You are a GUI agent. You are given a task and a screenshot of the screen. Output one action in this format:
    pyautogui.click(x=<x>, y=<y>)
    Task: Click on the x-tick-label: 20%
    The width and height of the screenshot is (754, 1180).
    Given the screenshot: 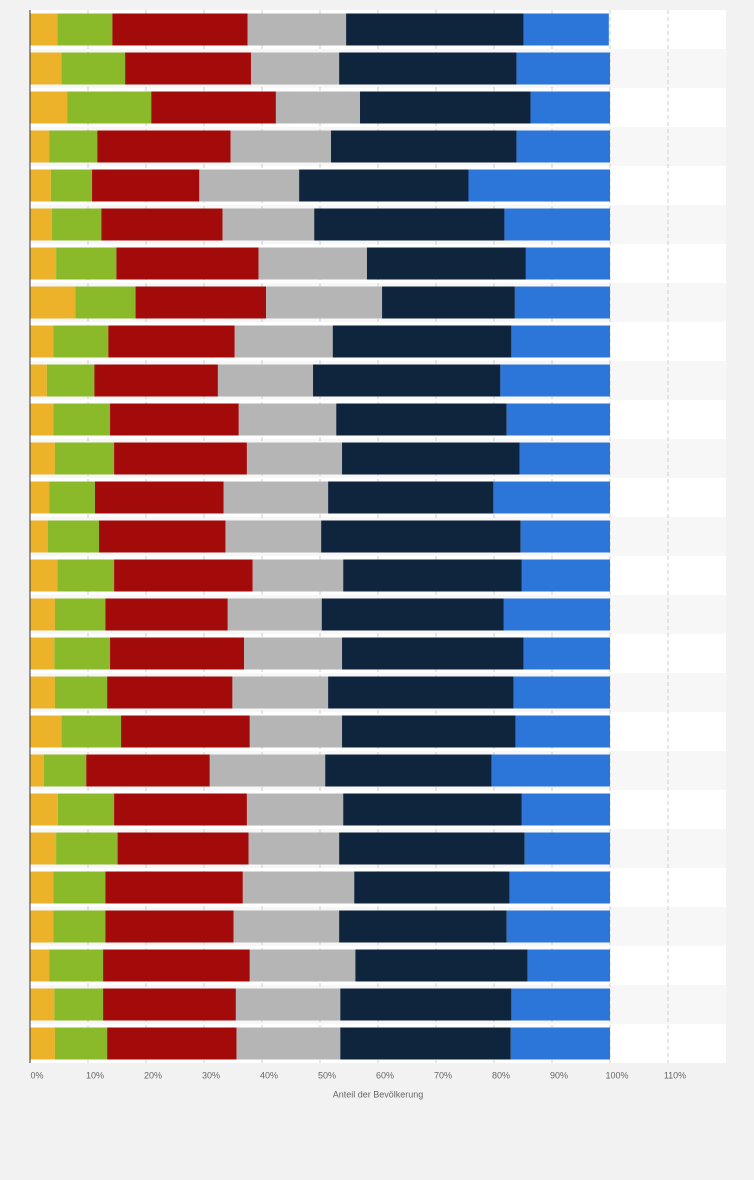 What is the action you would take?
    pyautogui.click(x=153, y=1075)
    